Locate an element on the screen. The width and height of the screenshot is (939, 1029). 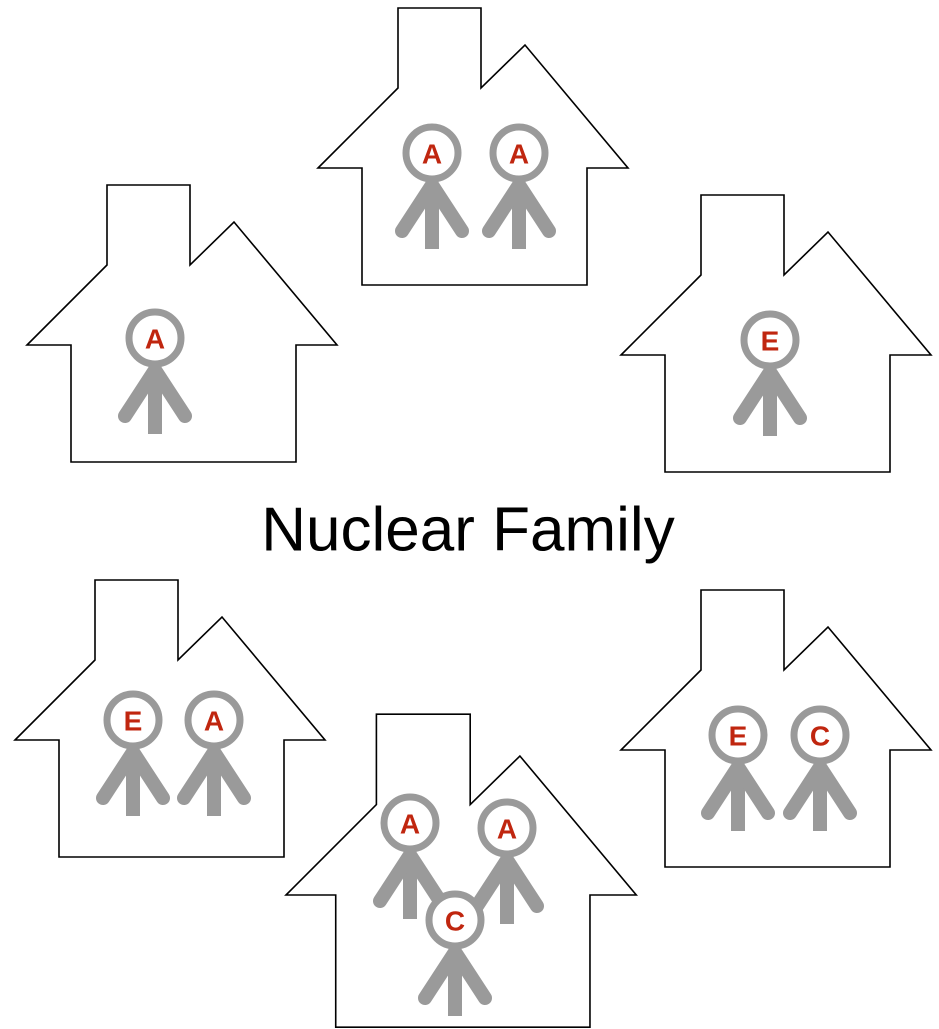
house: E is located at coordinates (776, 333).